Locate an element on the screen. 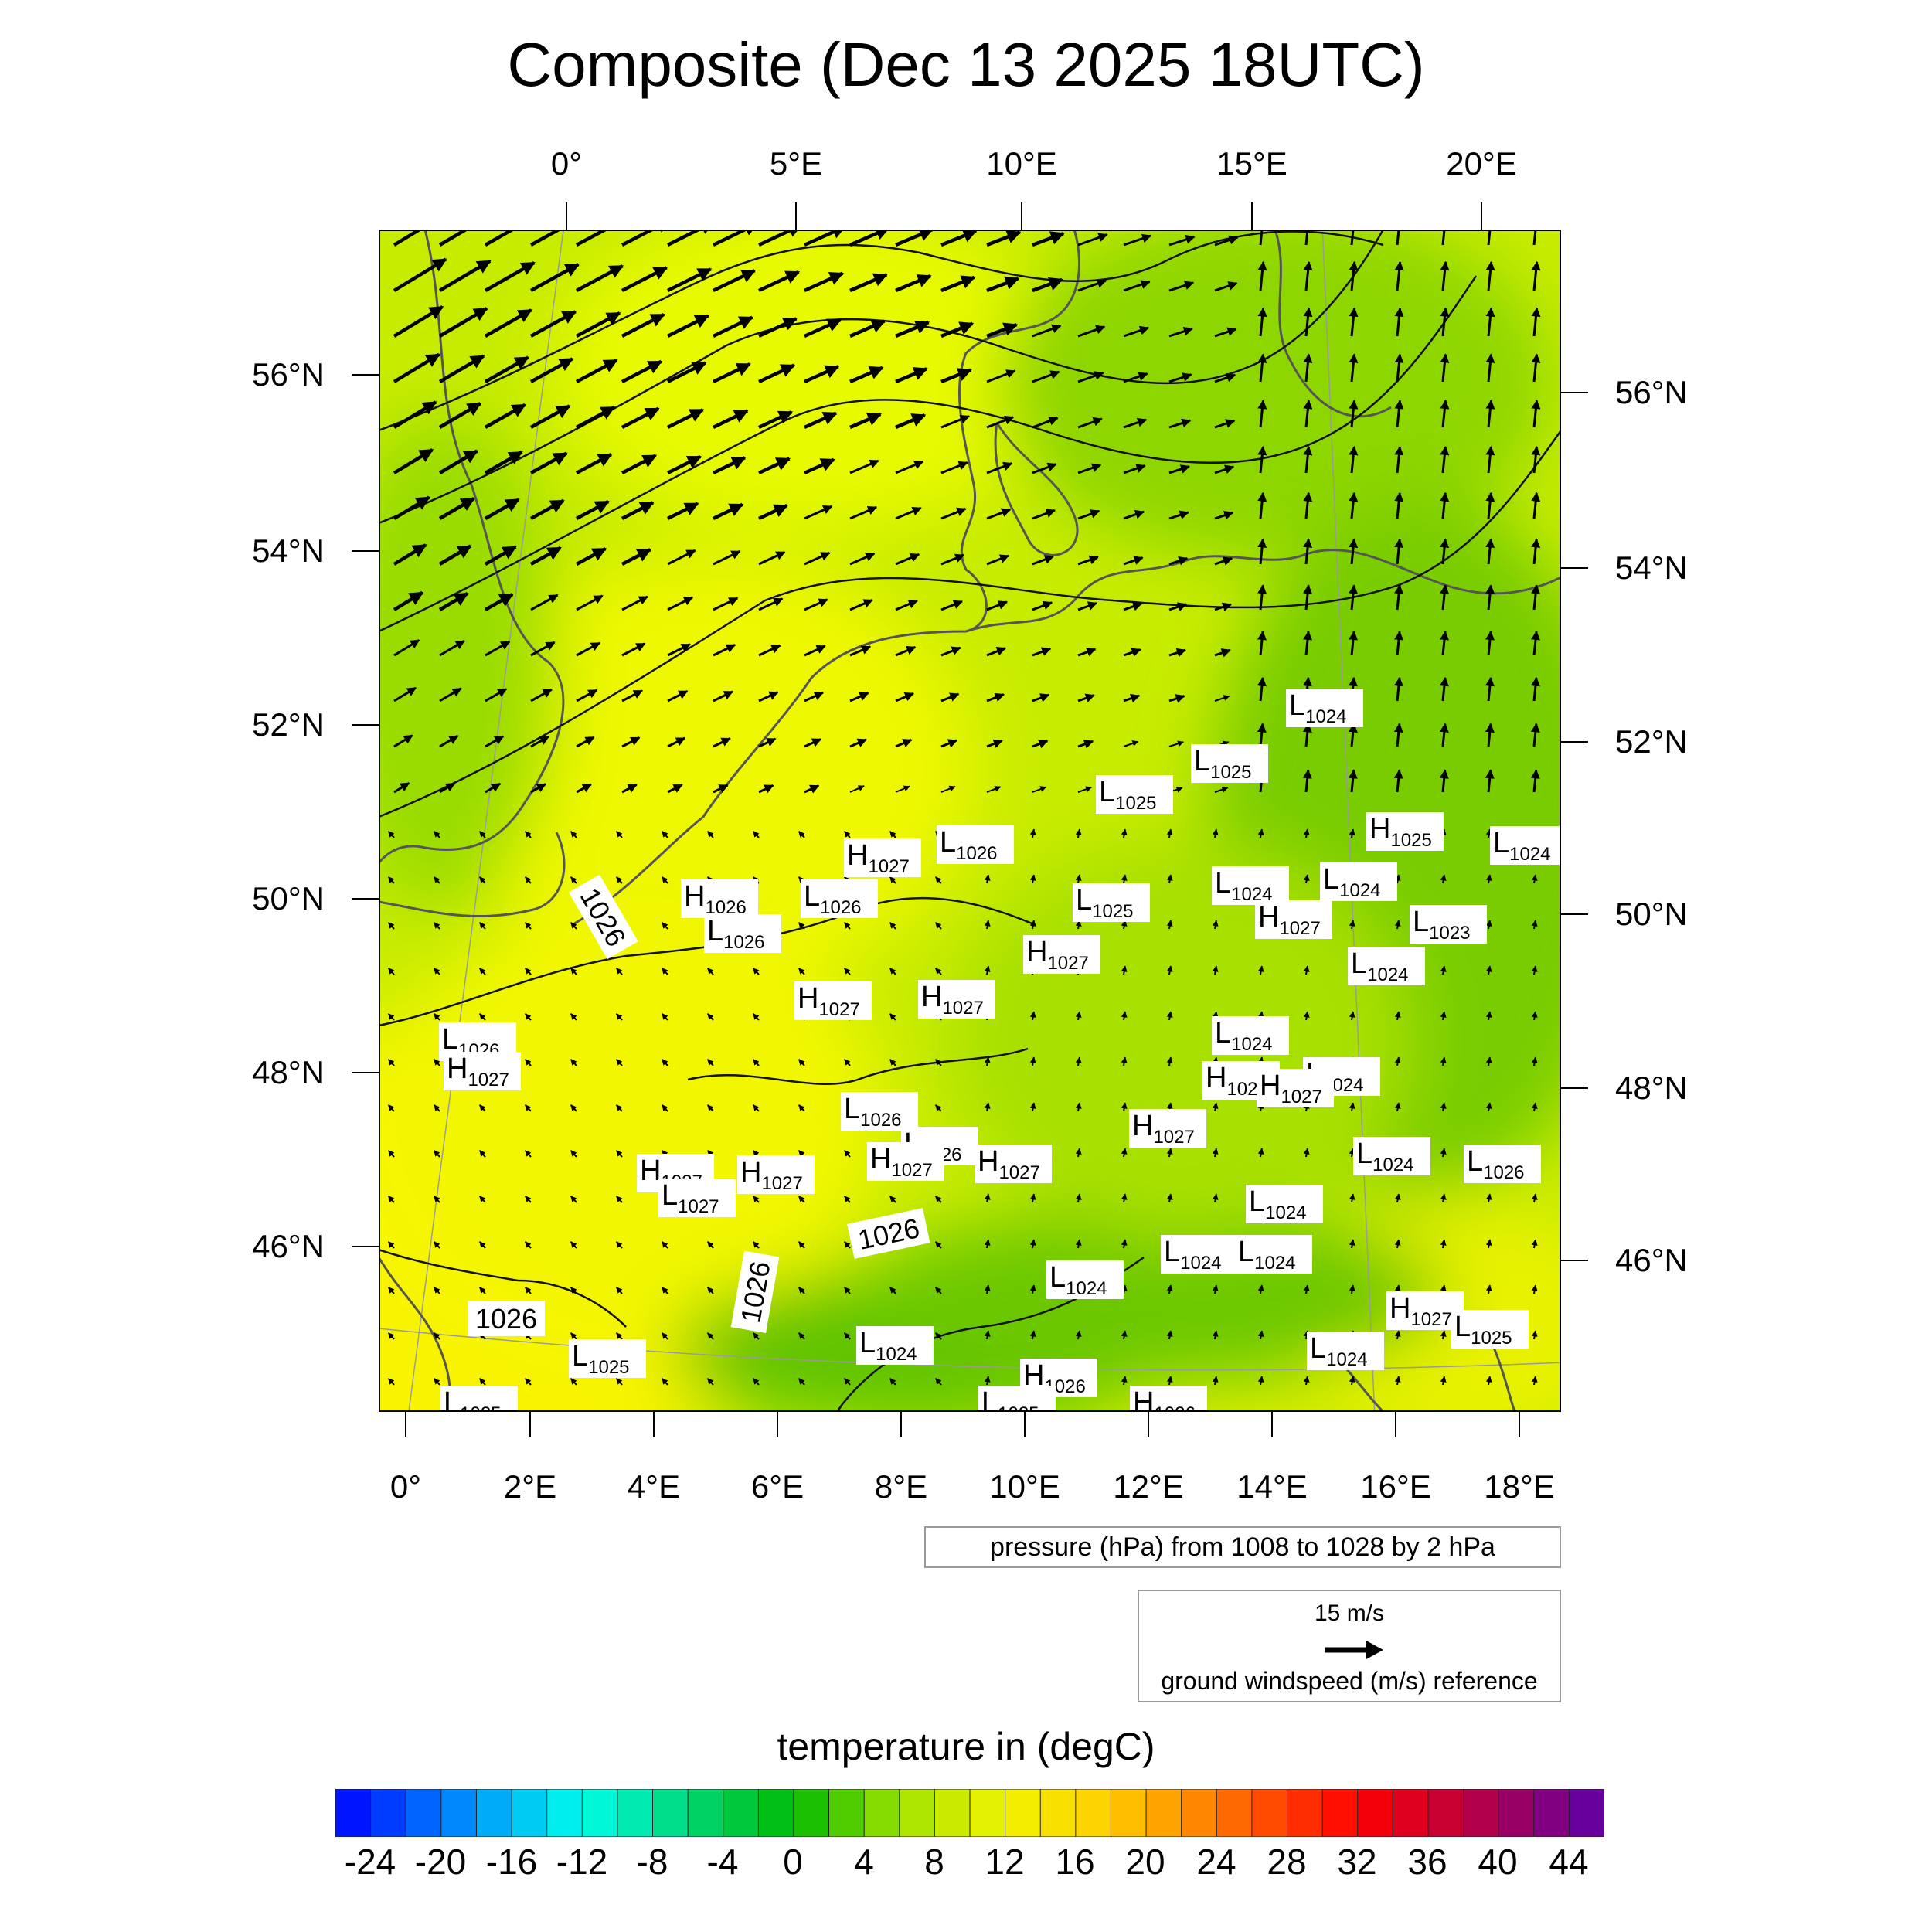  lon-label-top: 15°E is located at coordinates (1251, 163).